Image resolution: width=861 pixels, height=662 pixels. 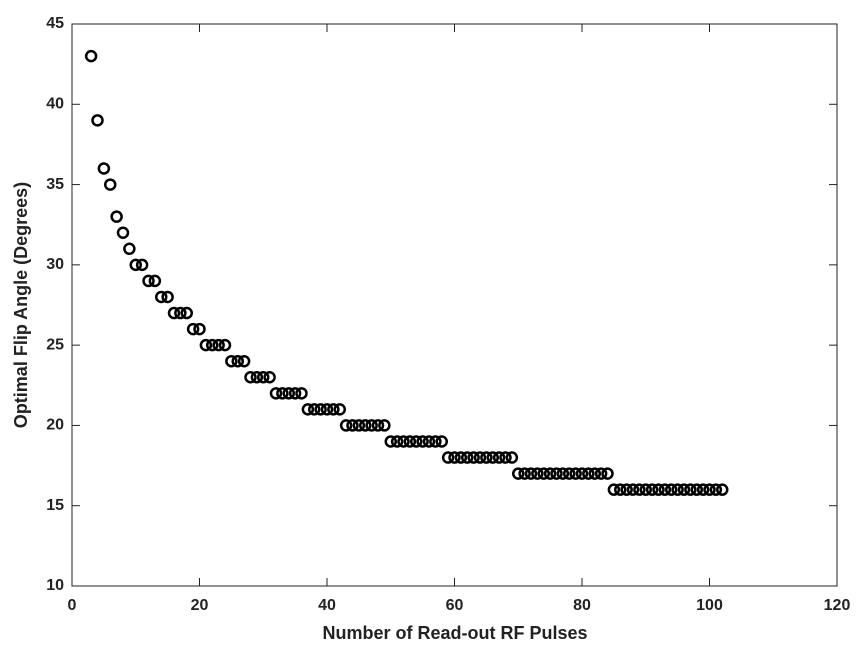 What do you see at coordinates (55, 184) in the screenshot?
I see `y-tick-label: 35` at bounding box center [55, 184].